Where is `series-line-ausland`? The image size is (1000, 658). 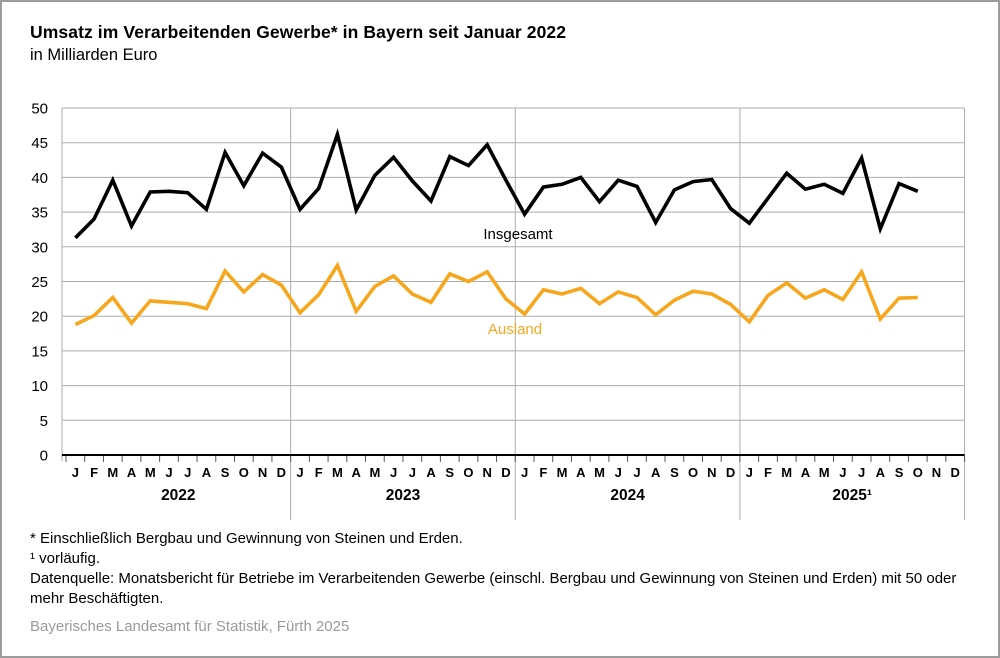 series-line-ausland is located at coordinates (496, 294).